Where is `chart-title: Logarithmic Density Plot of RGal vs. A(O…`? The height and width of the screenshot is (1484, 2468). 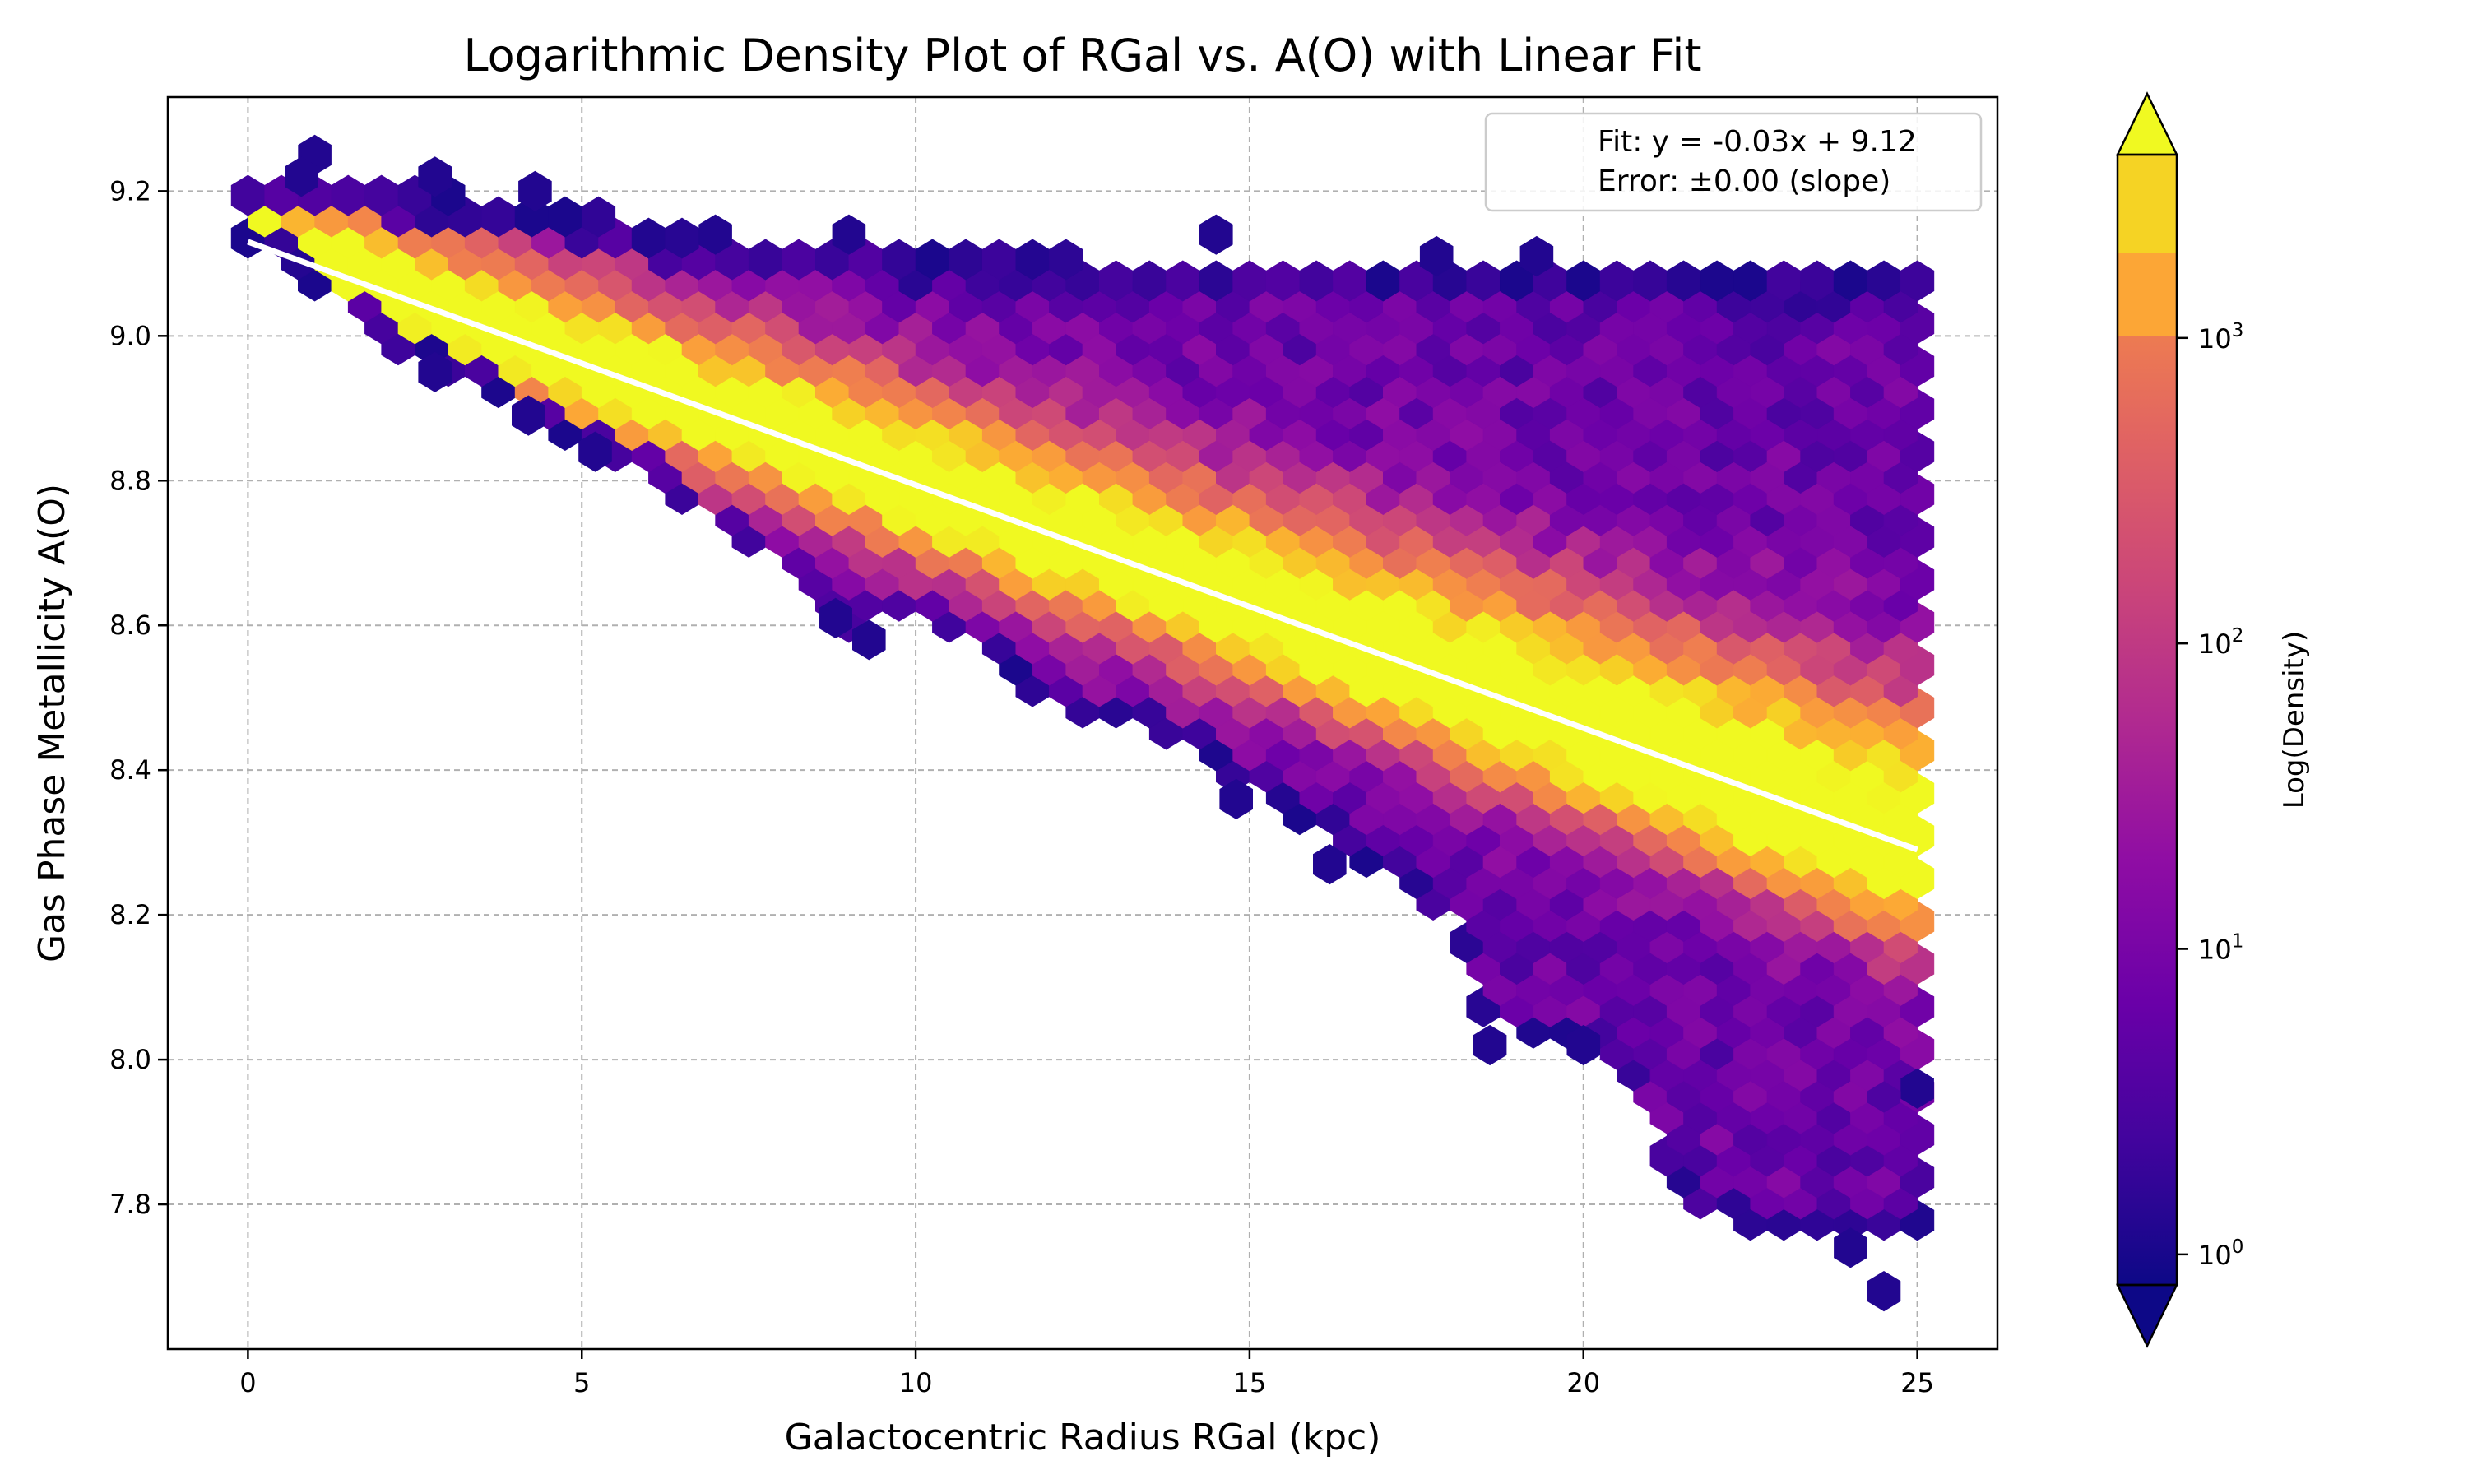
chart-title: Logarithmic Density Plot of RGal vs. A(O… is located at coordinates (1082, 56).